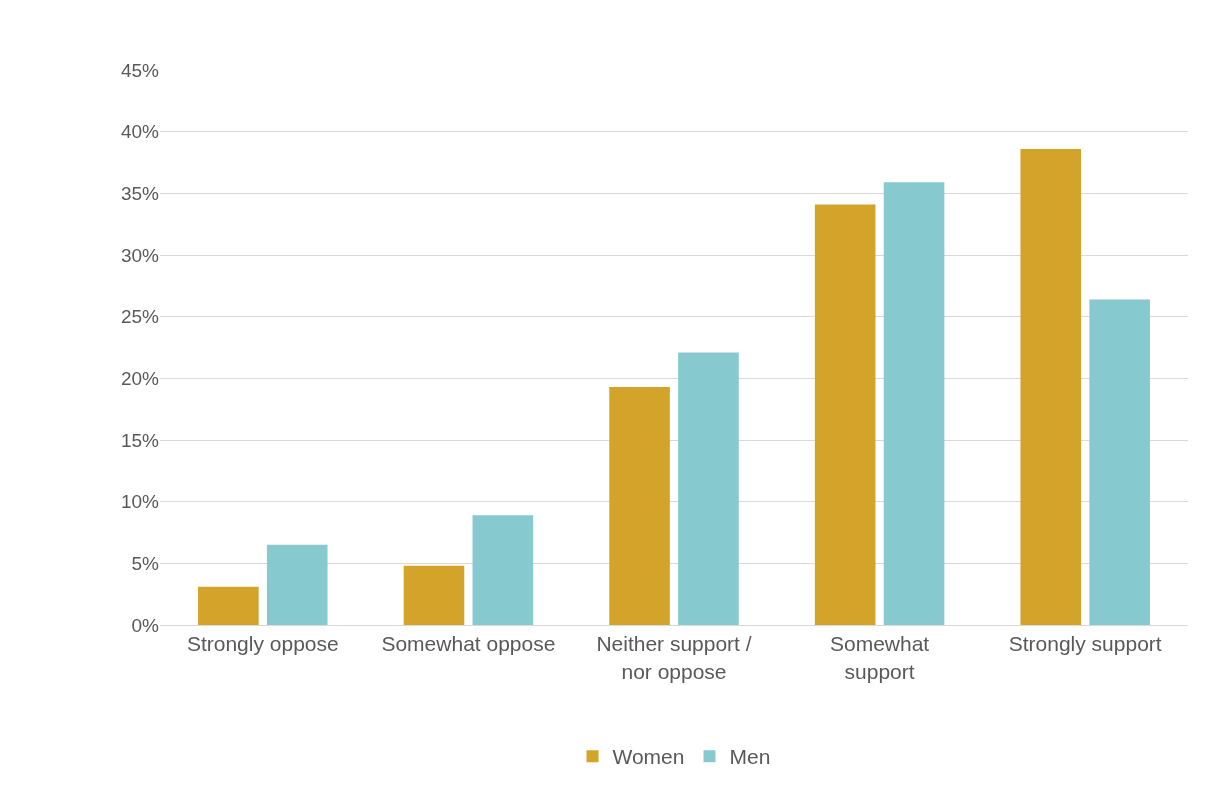 The image size is (1206, 789). I want to click on legend-label: Women, so click(648, 757).